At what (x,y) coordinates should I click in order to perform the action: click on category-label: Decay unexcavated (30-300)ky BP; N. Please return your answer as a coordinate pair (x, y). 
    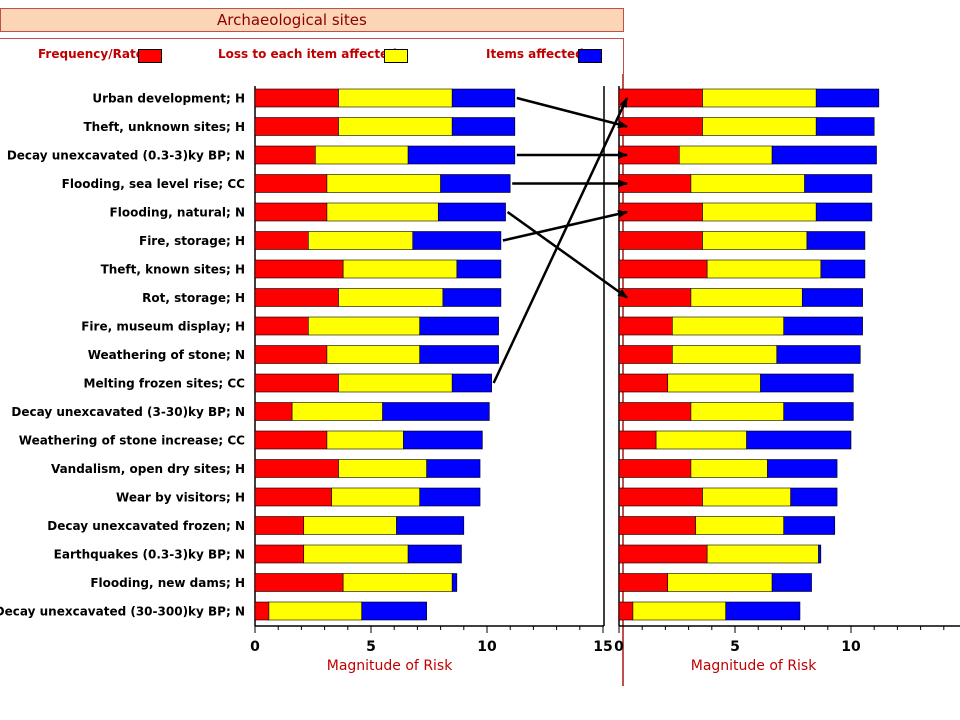
    Looking at the image, I should click on (122, 612).